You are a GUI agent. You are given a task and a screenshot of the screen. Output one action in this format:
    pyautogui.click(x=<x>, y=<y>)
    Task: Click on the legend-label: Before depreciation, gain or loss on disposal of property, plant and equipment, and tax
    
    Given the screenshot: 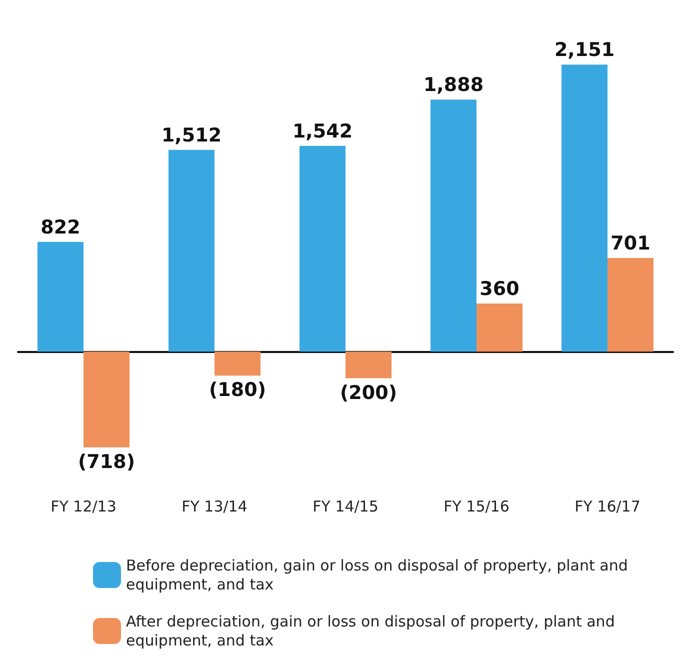 What is the action you would take?
    pyautogui.click(x=379, y=575)
    